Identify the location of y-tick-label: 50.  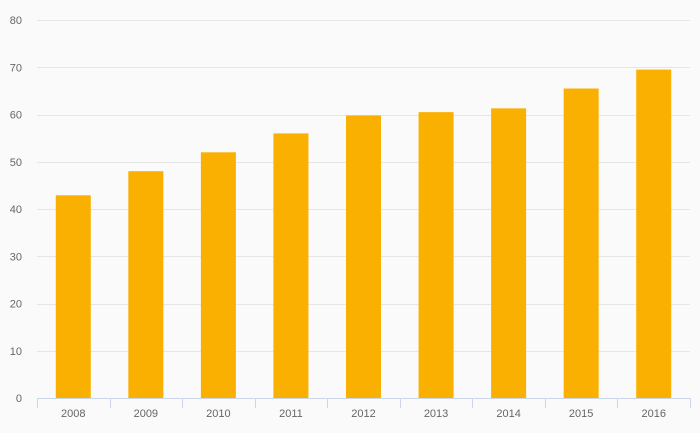
(16, 163).